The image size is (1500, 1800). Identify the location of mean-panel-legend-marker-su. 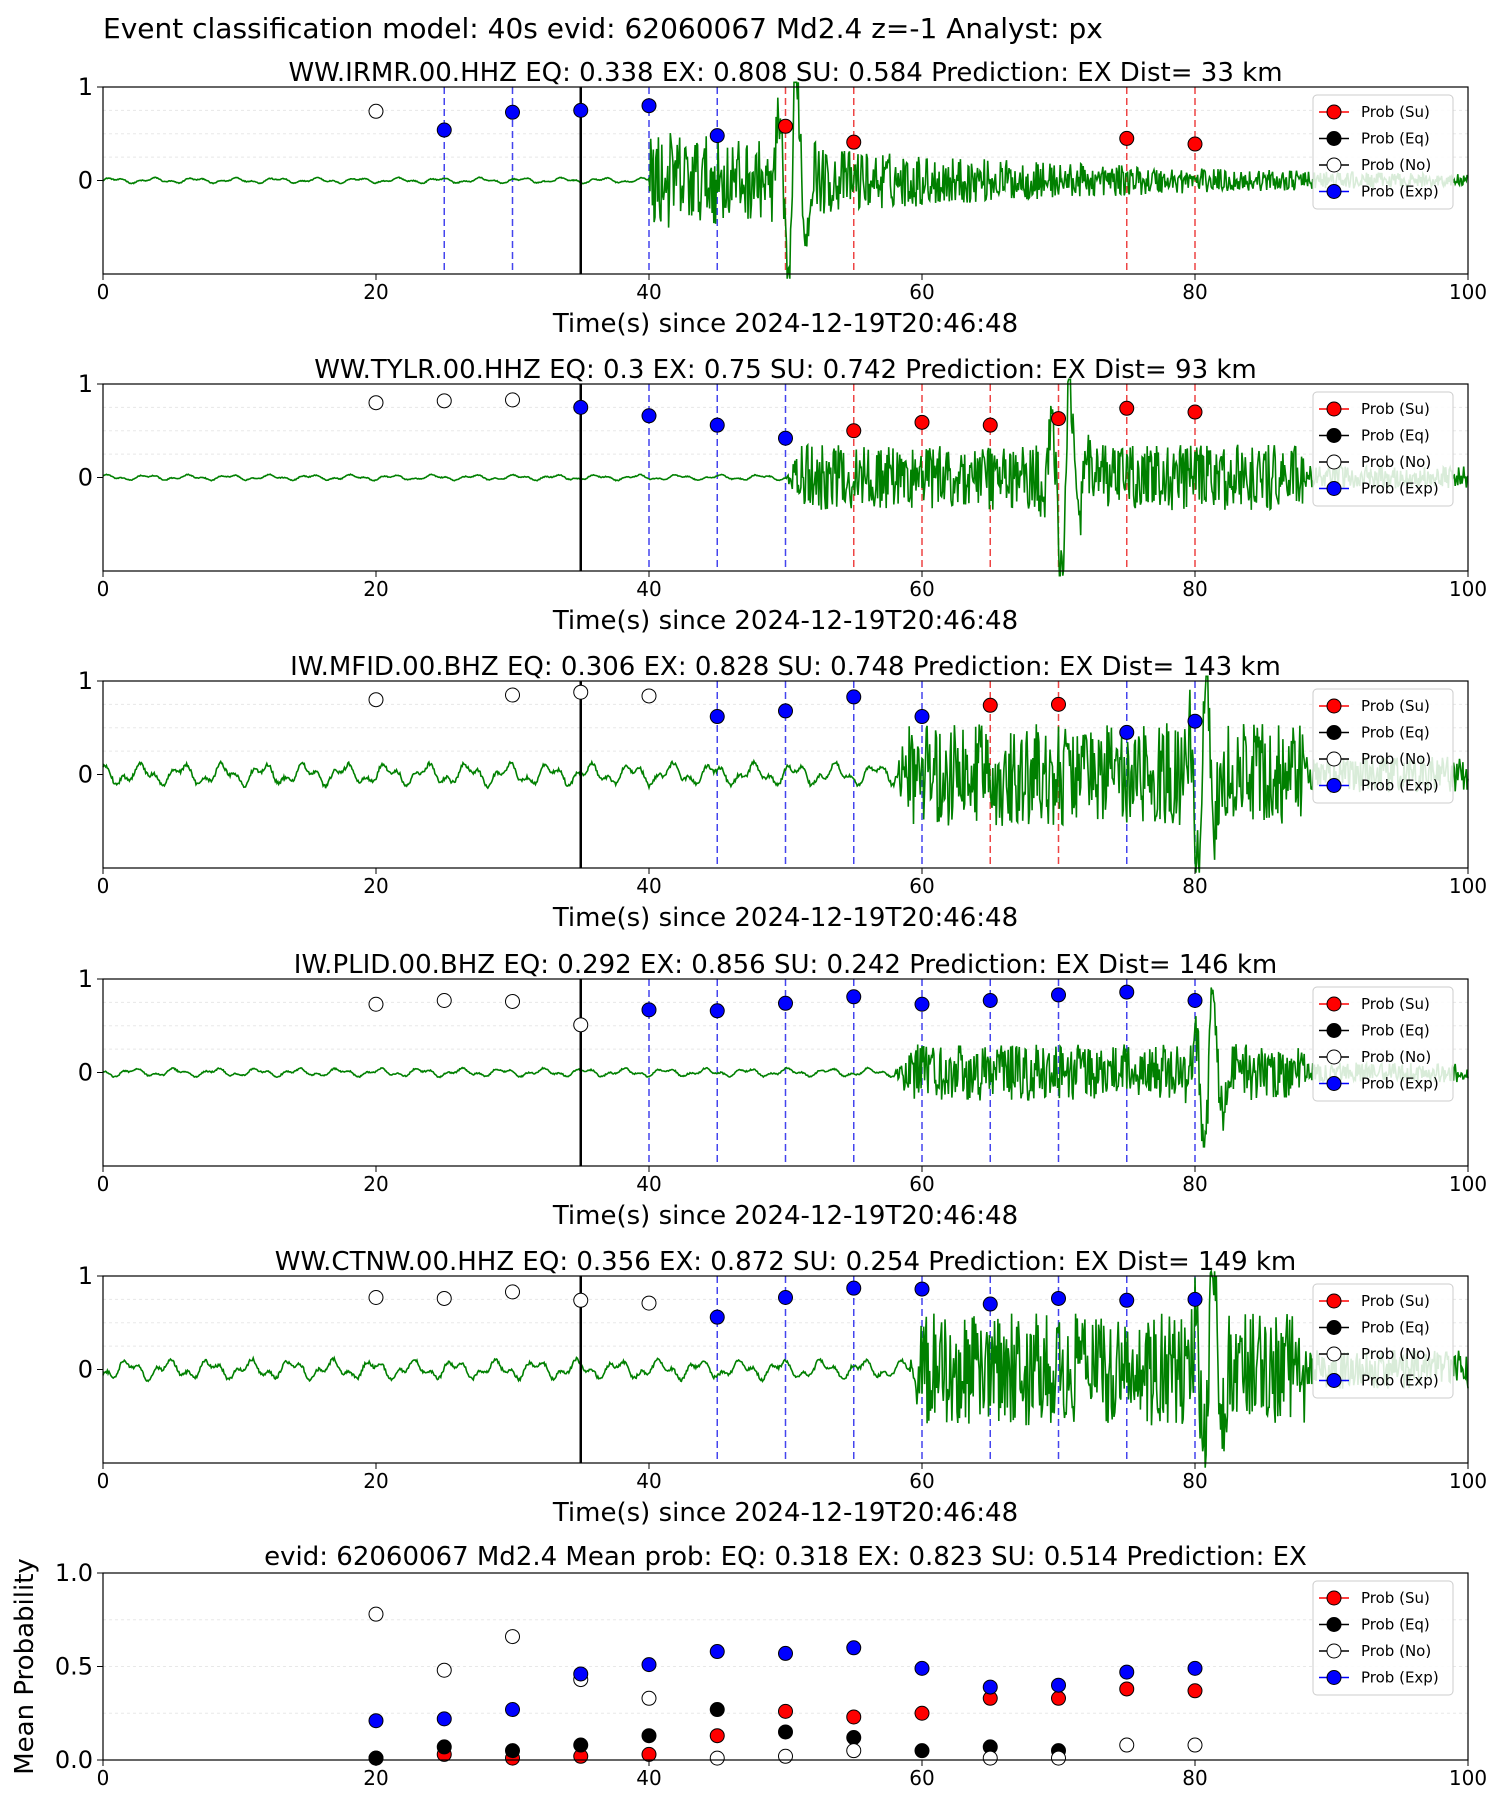
(1334, 1598).